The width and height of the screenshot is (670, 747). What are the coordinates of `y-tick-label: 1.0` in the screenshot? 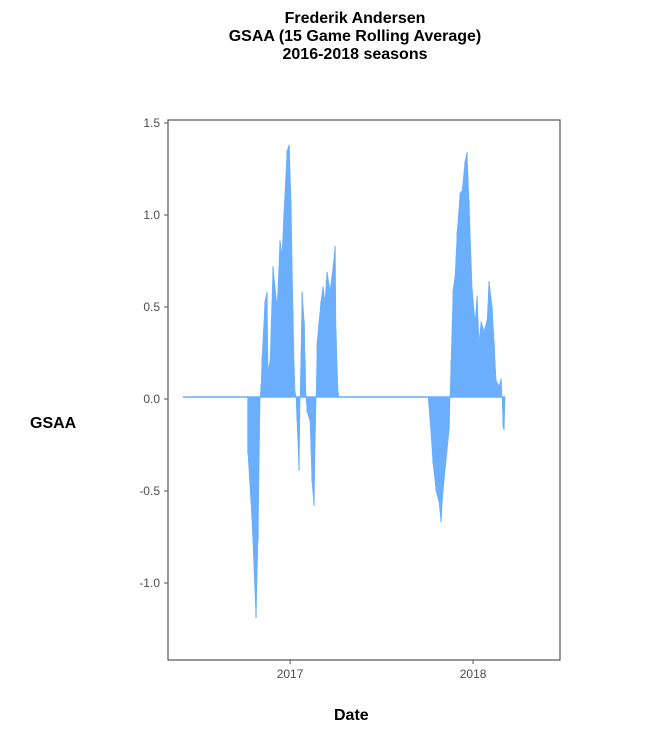 It's located at (151, 215).